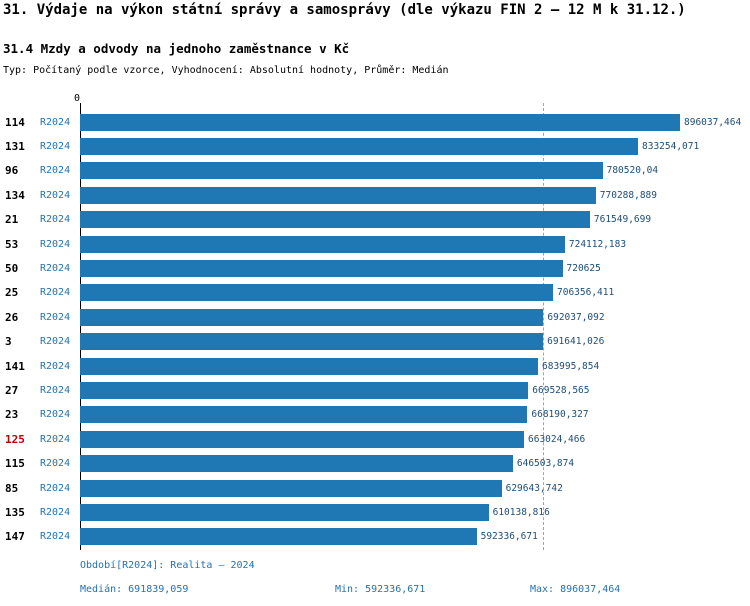  Describe the element at coordinates (586, 293) in the screenshot. I see `bar-value-label: 706356,411` at that location.